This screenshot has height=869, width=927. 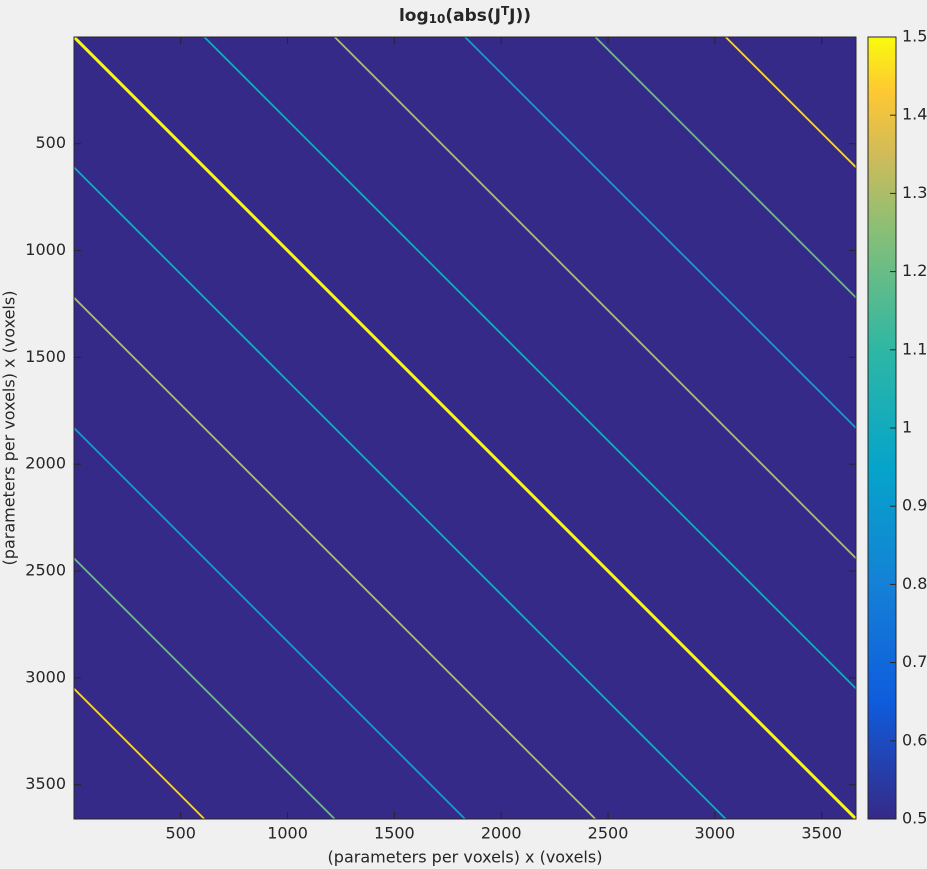 What do you see at coordinates (914, 583) in the screenshot?
I see `colorbar-tick-label: 0.8` at bounding box center [914, 583].